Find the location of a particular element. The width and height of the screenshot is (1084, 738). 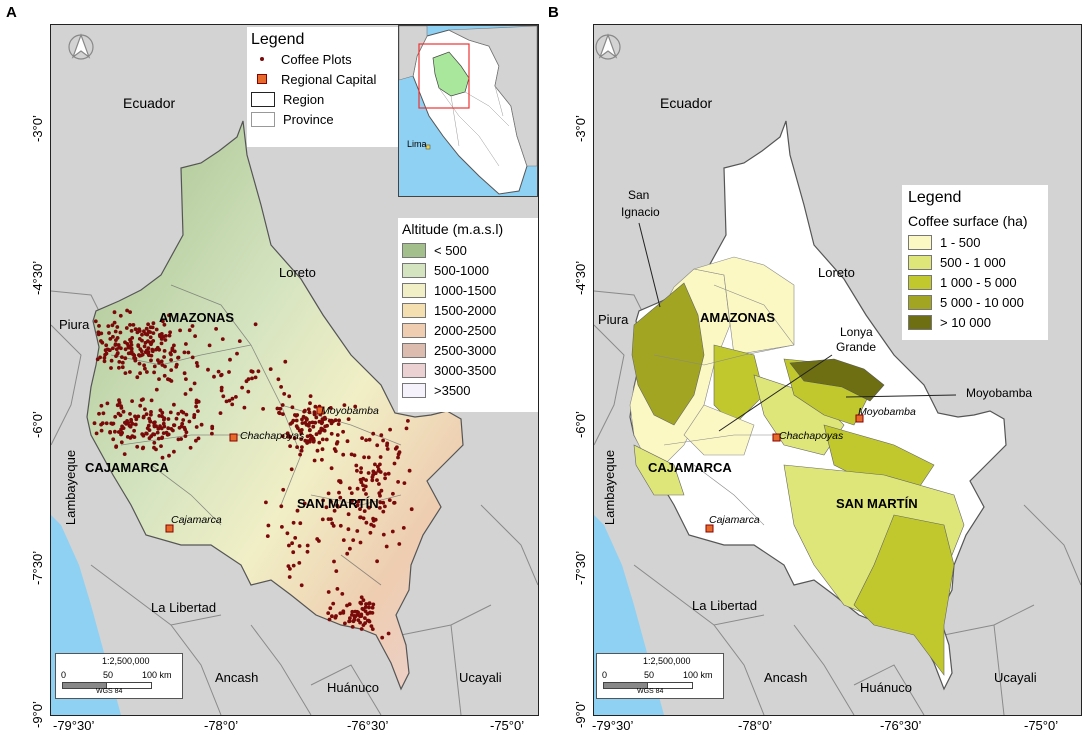

label-piura-b: Piura is located at coordinates (613, 319).